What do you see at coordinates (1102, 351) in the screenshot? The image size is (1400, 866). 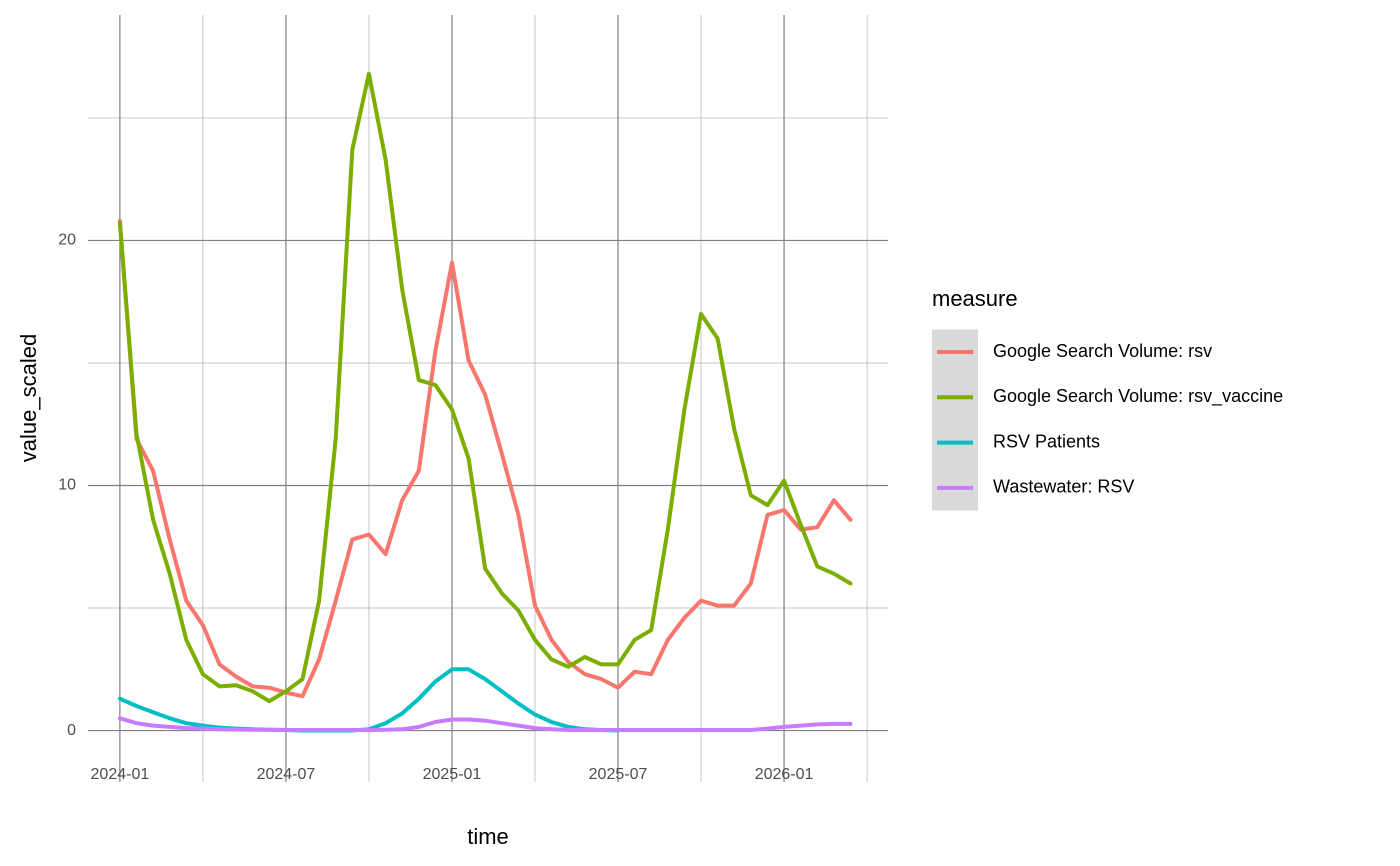 I see `legend-label: Google Search Volume: rsv` at bounding box center [1102, 351].